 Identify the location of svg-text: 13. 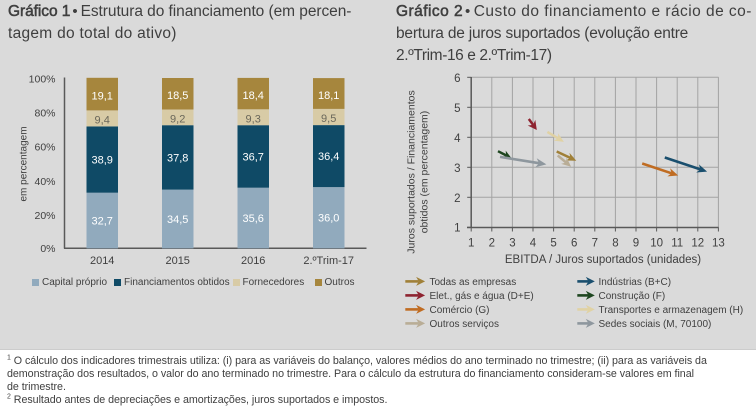
(718, 244).